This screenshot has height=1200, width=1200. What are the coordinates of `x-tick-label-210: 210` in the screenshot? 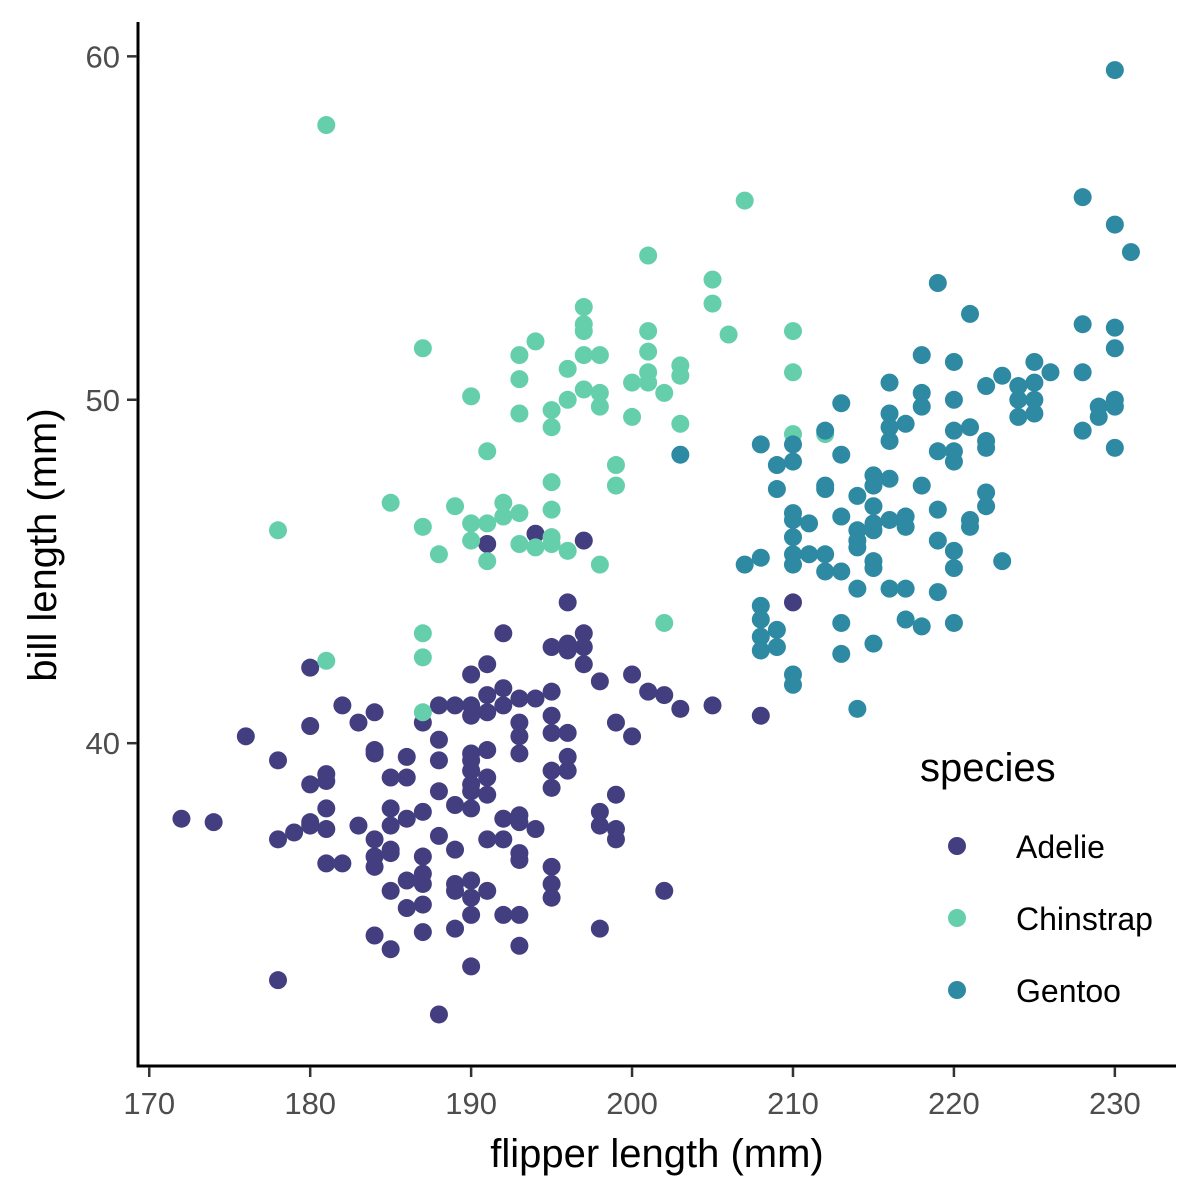 It's located at (793, 1103).